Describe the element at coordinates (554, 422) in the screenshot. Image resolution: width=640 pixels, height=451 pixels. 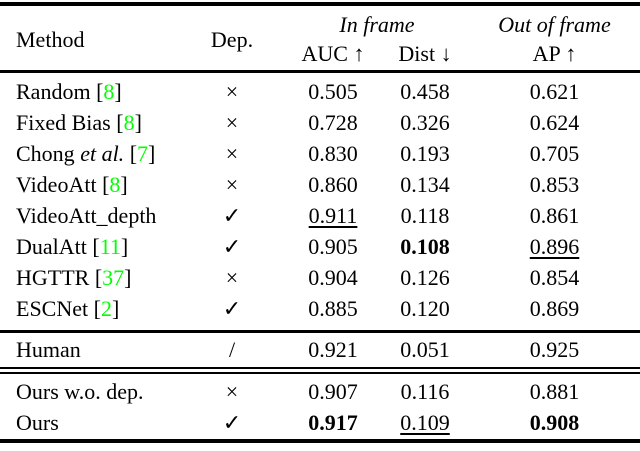
I see `ap-cell: 0.908` at that location.